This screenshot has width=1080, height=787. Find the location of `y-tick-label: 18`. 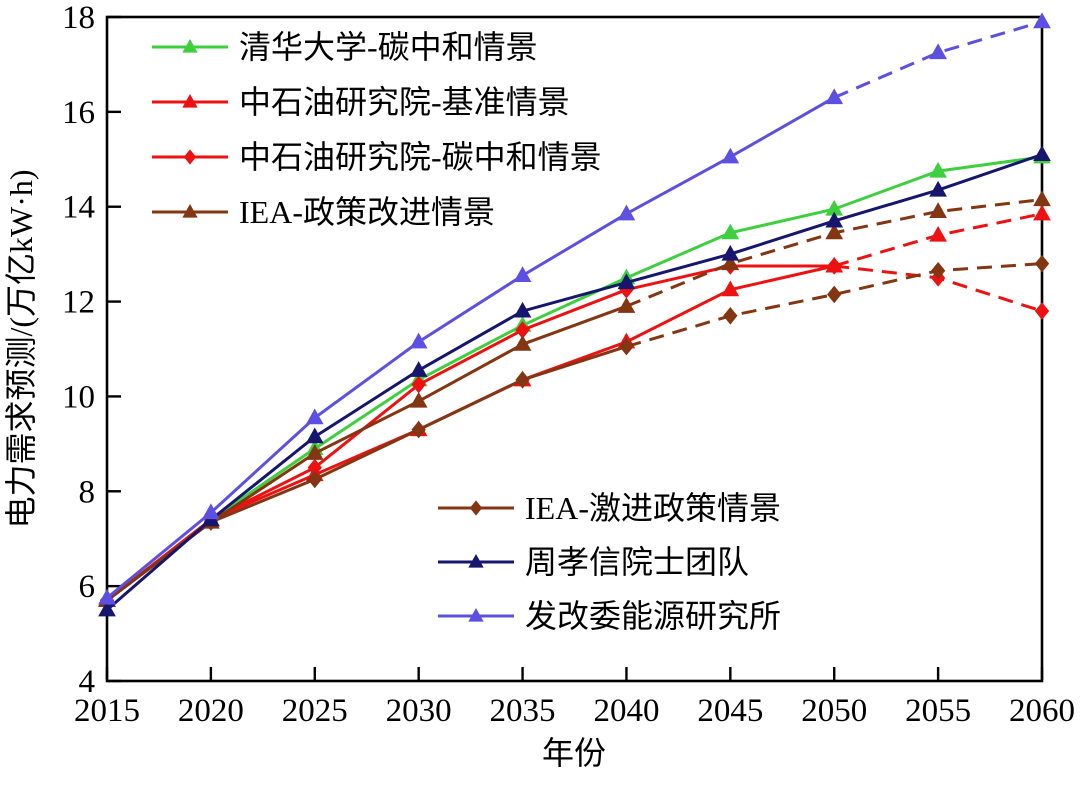

y-tick-label: 18 is located at coordinates (78, 18).